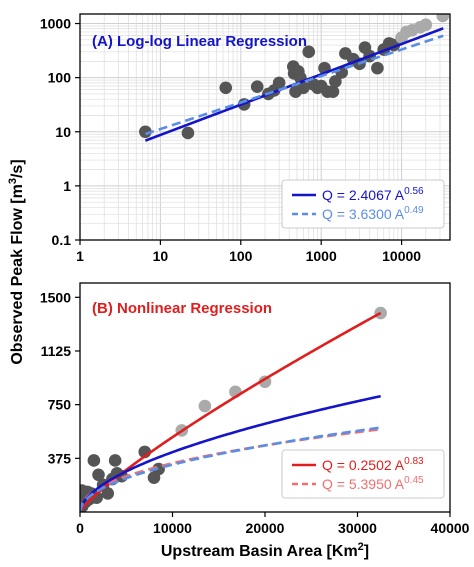 This screenshot has height=567, width=474. What do you see at coordinates (241, 256) in the screenshot?
I see `x-tick-label: 100` at bounding box center [241, 256].